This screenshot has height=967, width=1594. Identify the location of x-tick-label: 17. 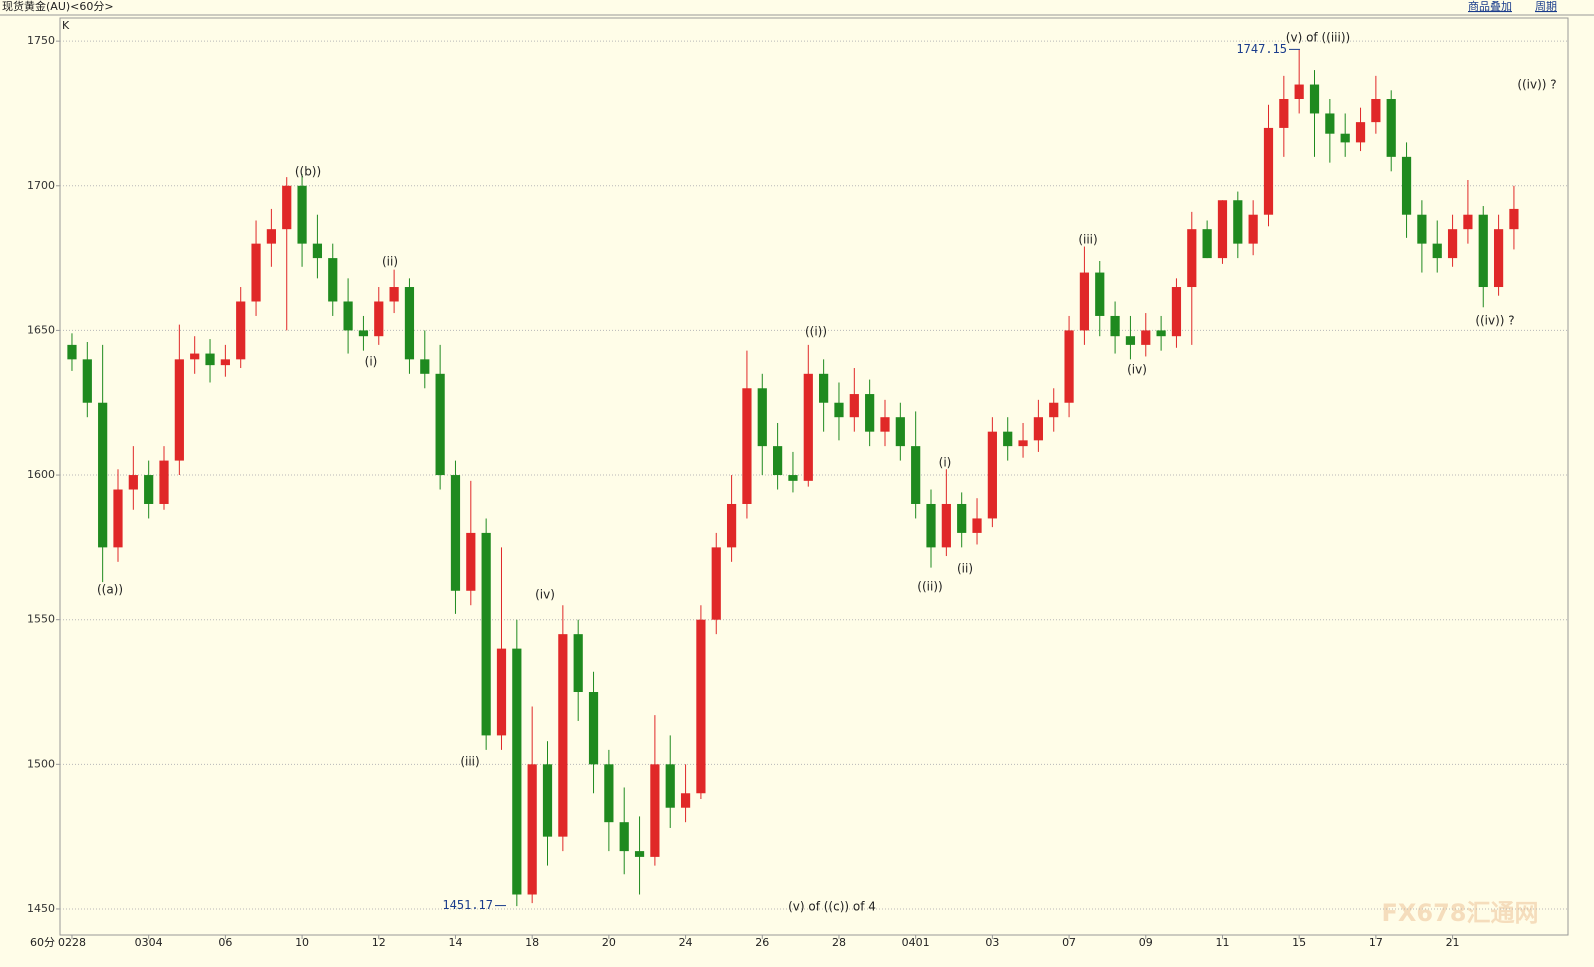
(1376, 942).